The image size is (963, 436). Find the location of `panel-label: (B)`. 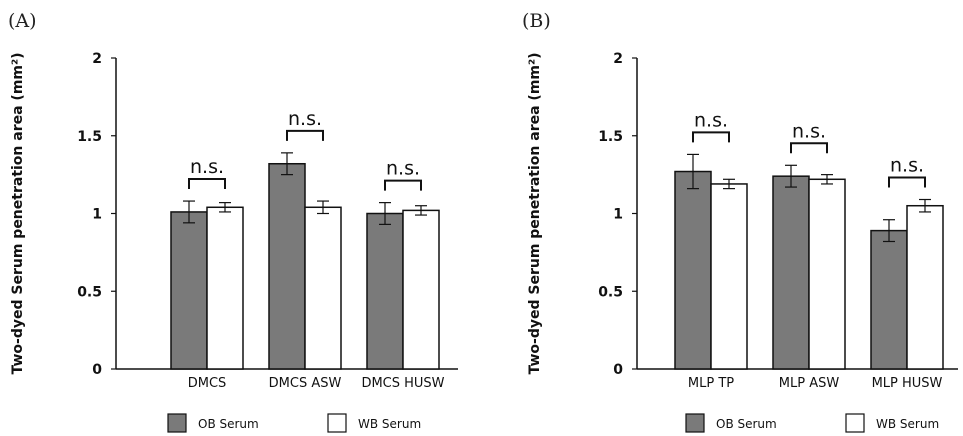

panel-label: (B) is located at coordinates (536, 21).